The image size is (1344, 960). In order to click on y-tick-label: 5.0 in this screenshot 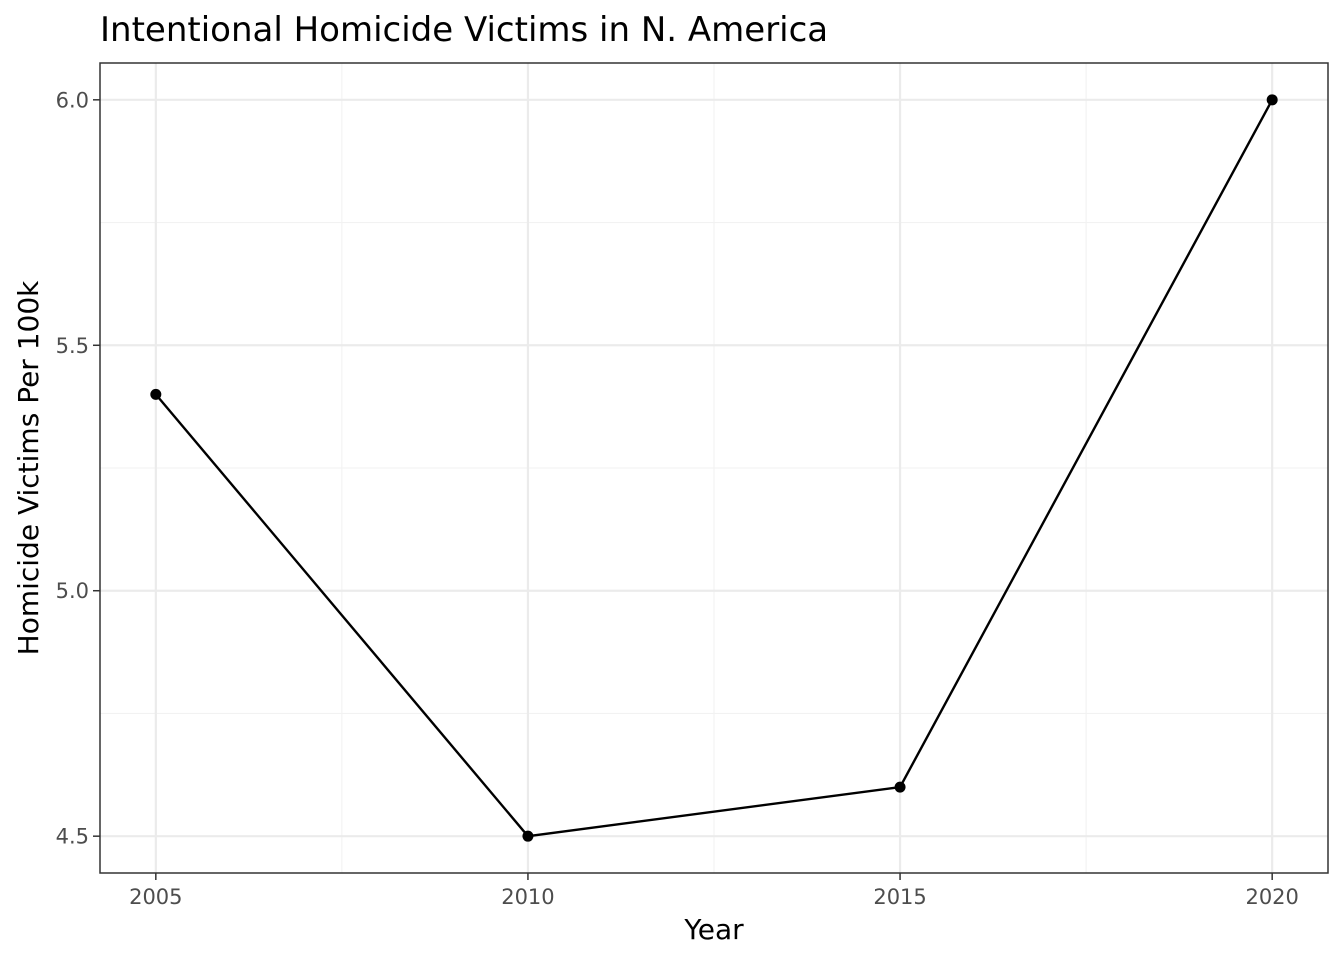, I will do `click(72, 591)`.